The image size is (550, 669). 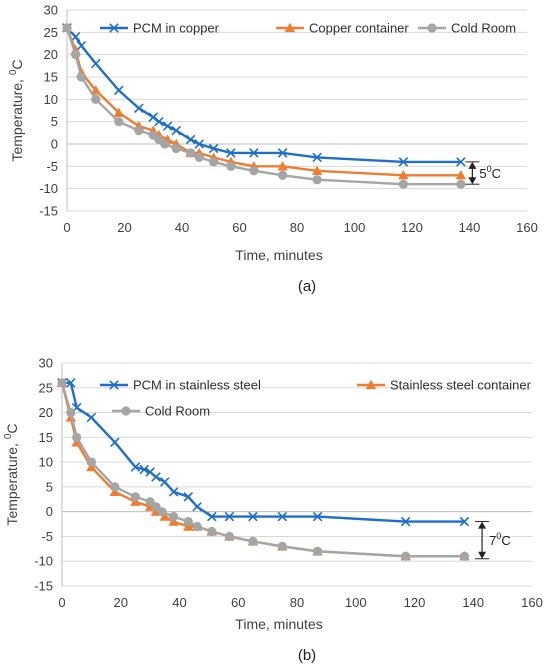 What do you see at coordinates (46, 363) in the screenshot?
I see `y-tick-label: 30` at bounding box center [46, 363].